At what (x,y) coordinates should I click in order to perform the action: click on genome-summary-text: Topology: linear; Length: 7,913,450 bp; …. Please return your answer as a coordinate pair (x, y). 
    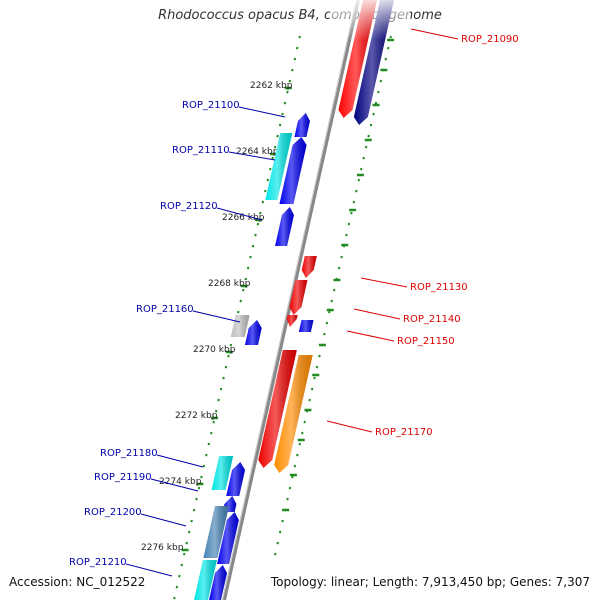
    Looking at the image, I should click on (430, 582).